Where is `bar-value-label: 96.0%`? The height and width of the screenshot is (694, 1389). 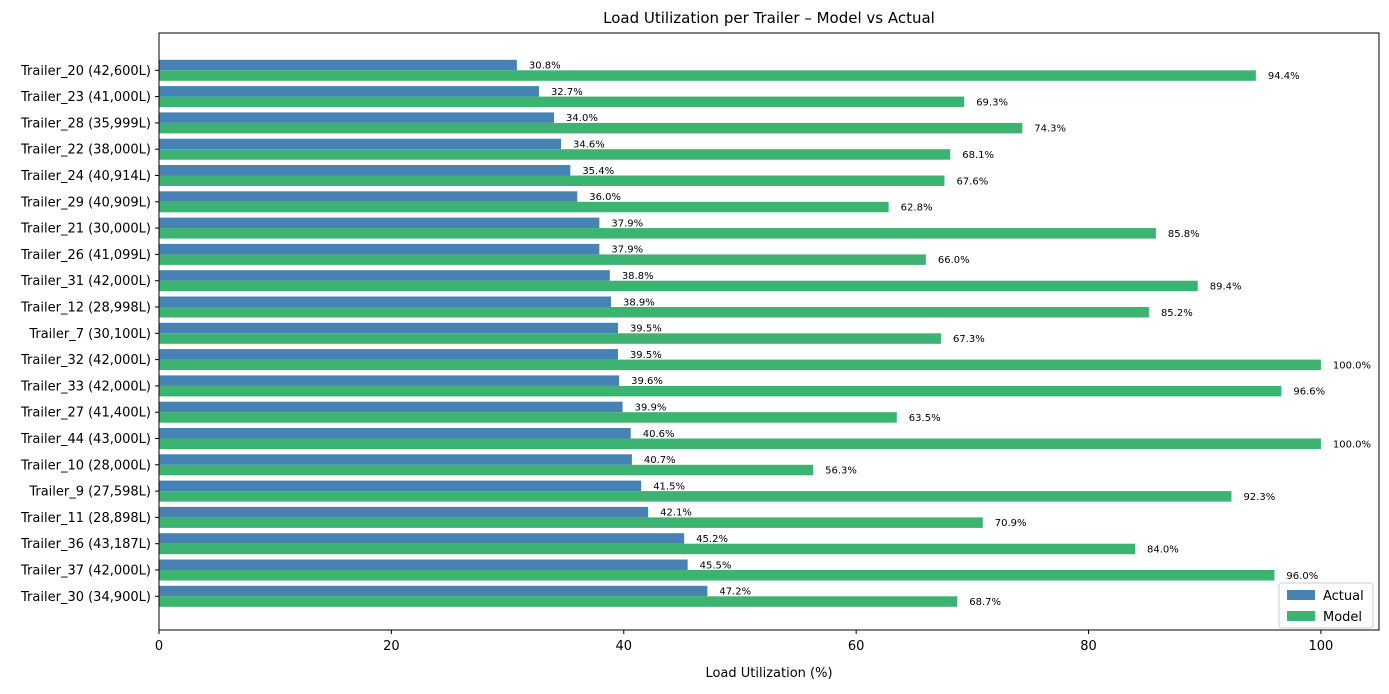
bar-value-label: 96.0% is located at coordinates (1302, 576).